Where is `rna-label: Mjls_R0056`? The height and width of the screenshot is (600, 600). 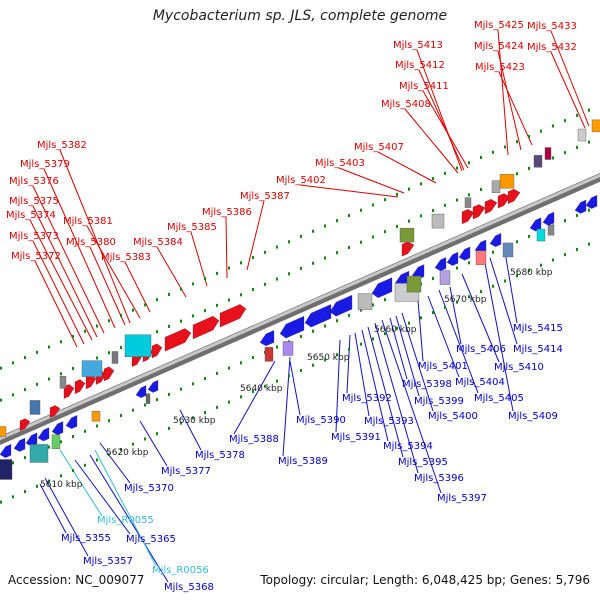 rna-label: Mjls_R0056 is located at coordinates (180, 570).